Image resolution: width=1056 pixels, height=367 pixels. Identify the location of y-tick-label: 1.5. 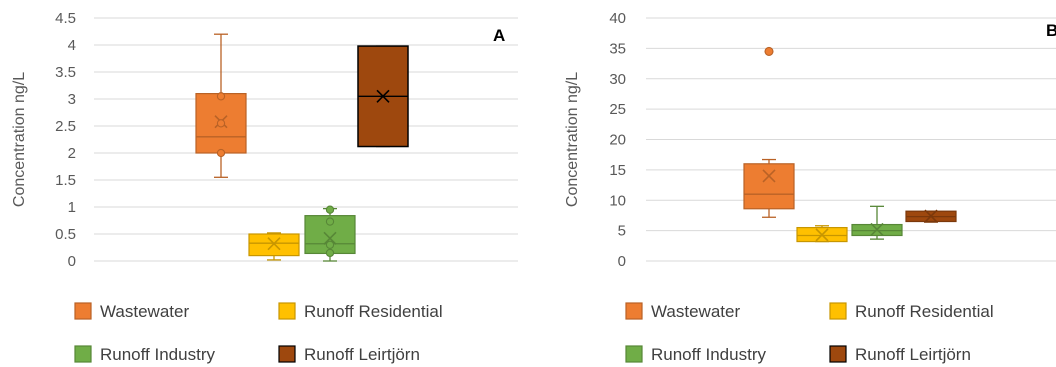
(65, 180).